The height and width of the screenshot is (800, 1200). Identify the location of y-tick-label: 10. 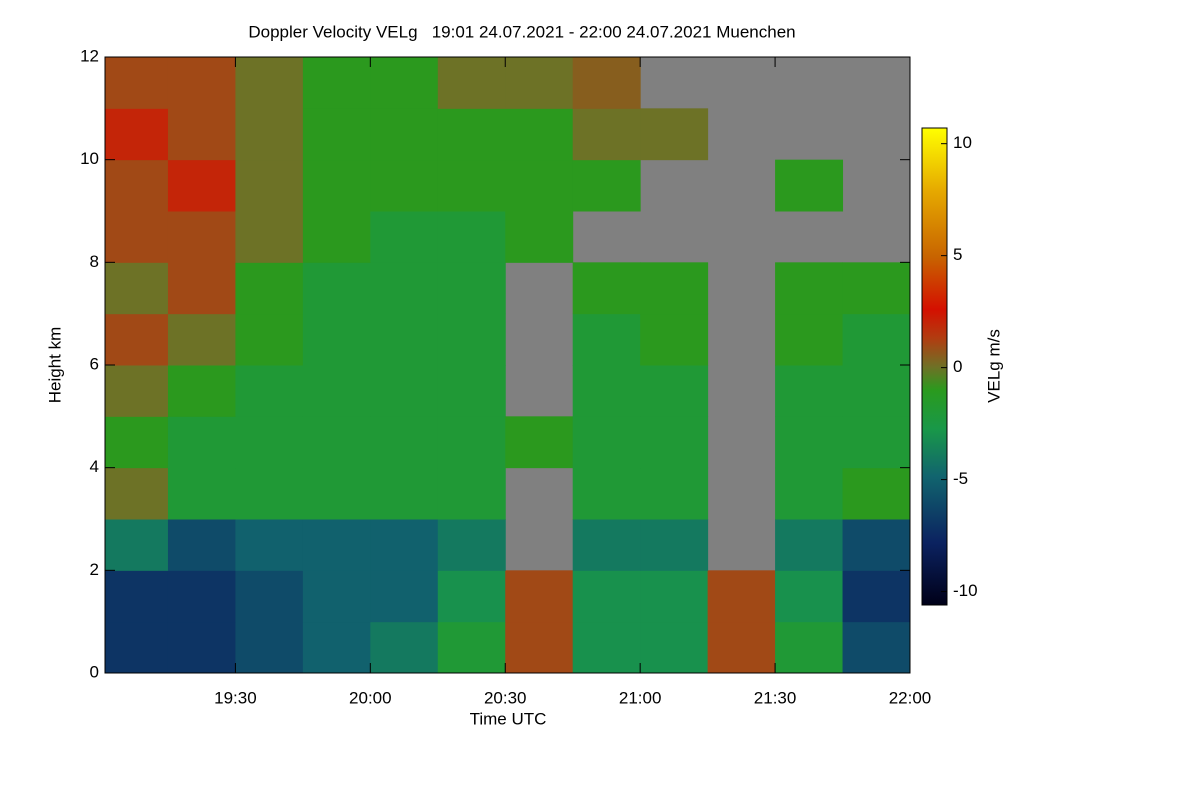
(89, 158).